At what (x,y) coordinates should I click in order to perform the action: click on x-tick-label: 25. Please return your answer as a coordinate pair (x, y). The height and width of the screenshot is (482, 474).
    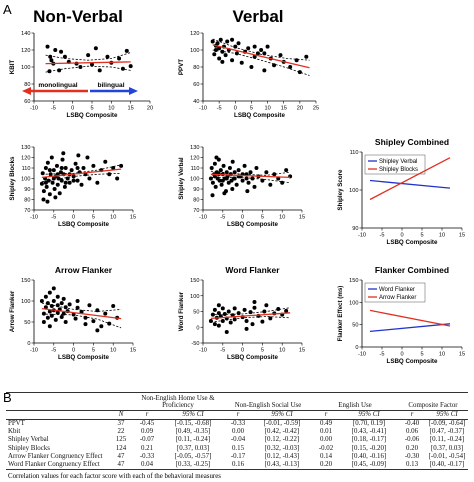
    Looking at the image, I should click on (316, 109).